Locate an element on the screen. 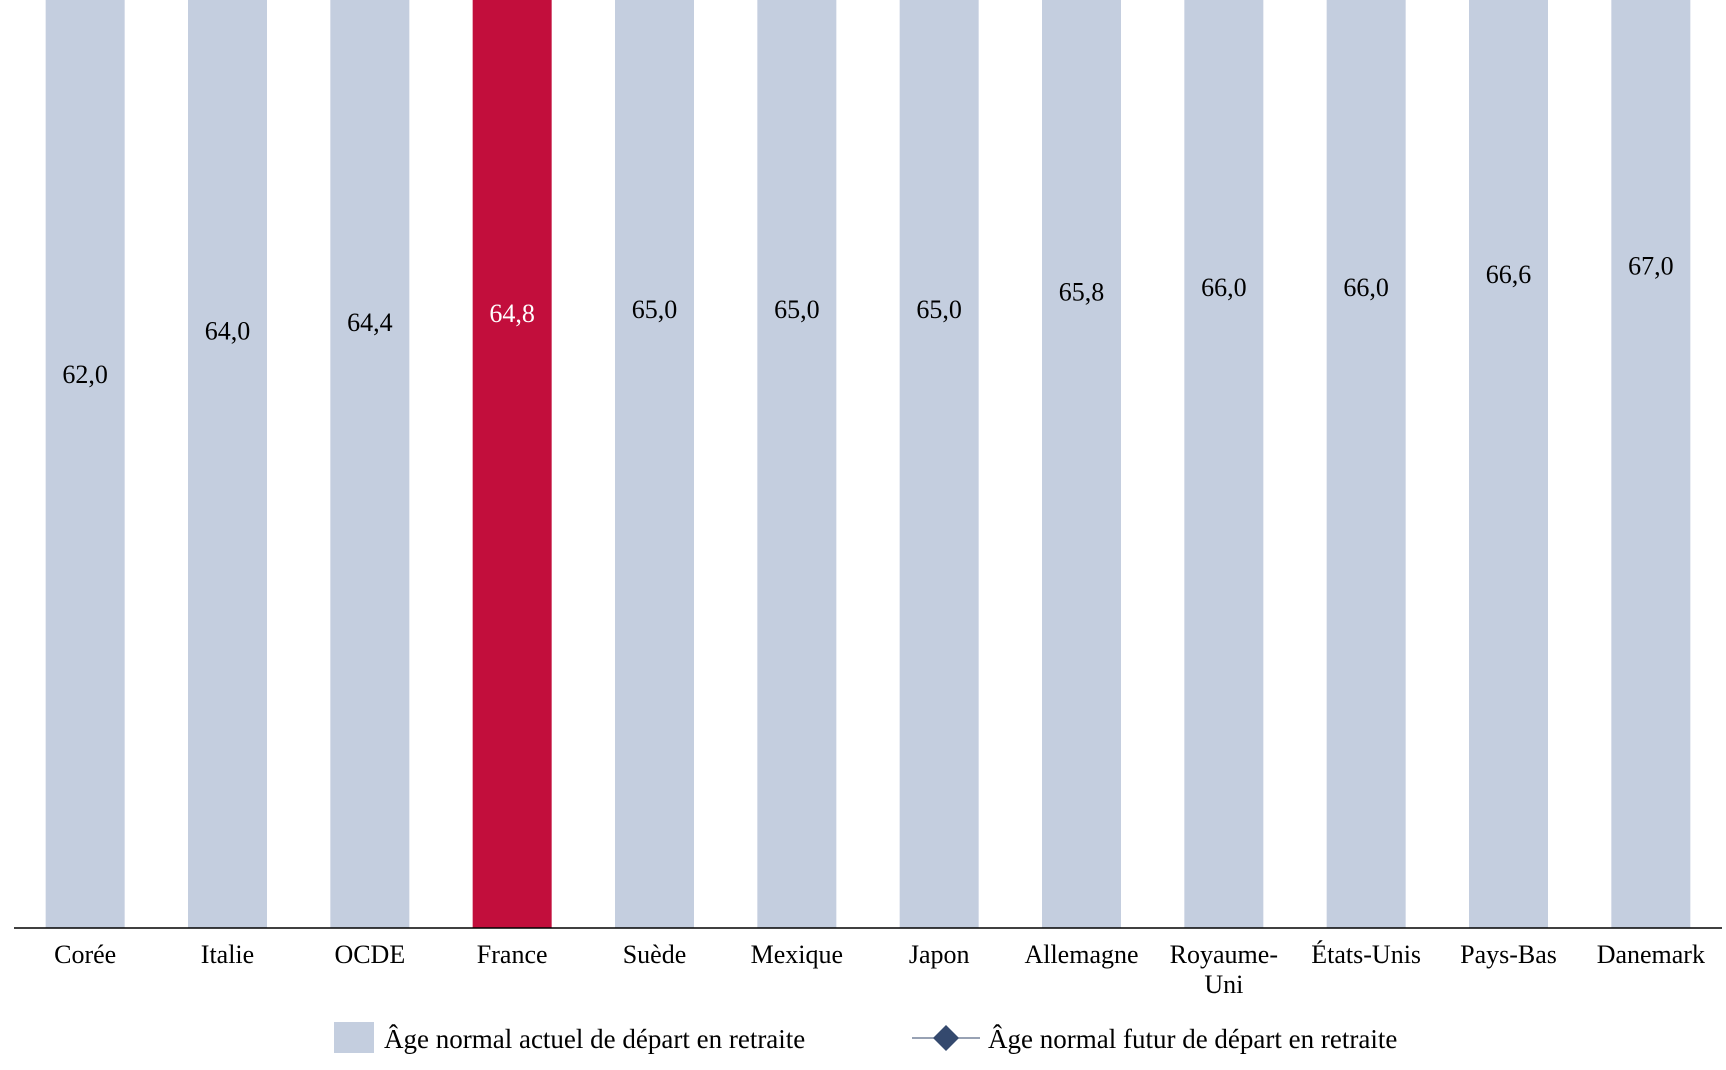 Image resolution: width=1726 pixels, height=1070 pixels. category-label-pays-bas: Pays-Bas is located at coordinates (1508, 954).